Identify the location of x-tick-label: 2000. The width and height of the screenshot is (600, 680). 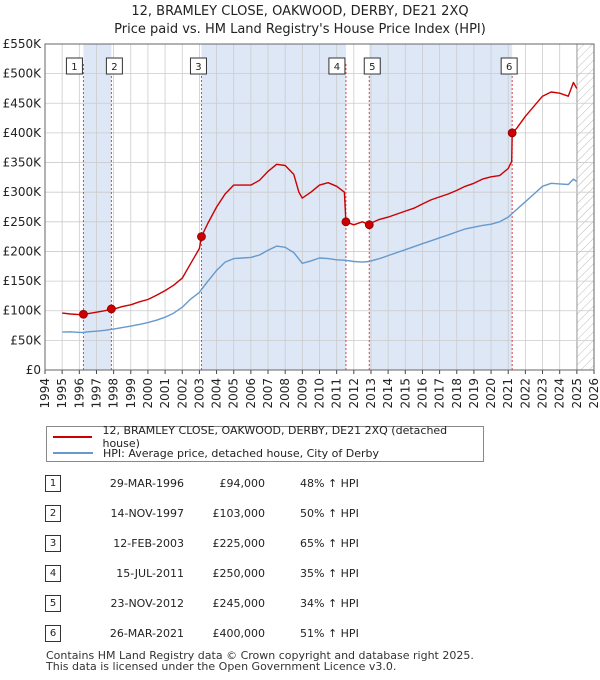
(148, 393).